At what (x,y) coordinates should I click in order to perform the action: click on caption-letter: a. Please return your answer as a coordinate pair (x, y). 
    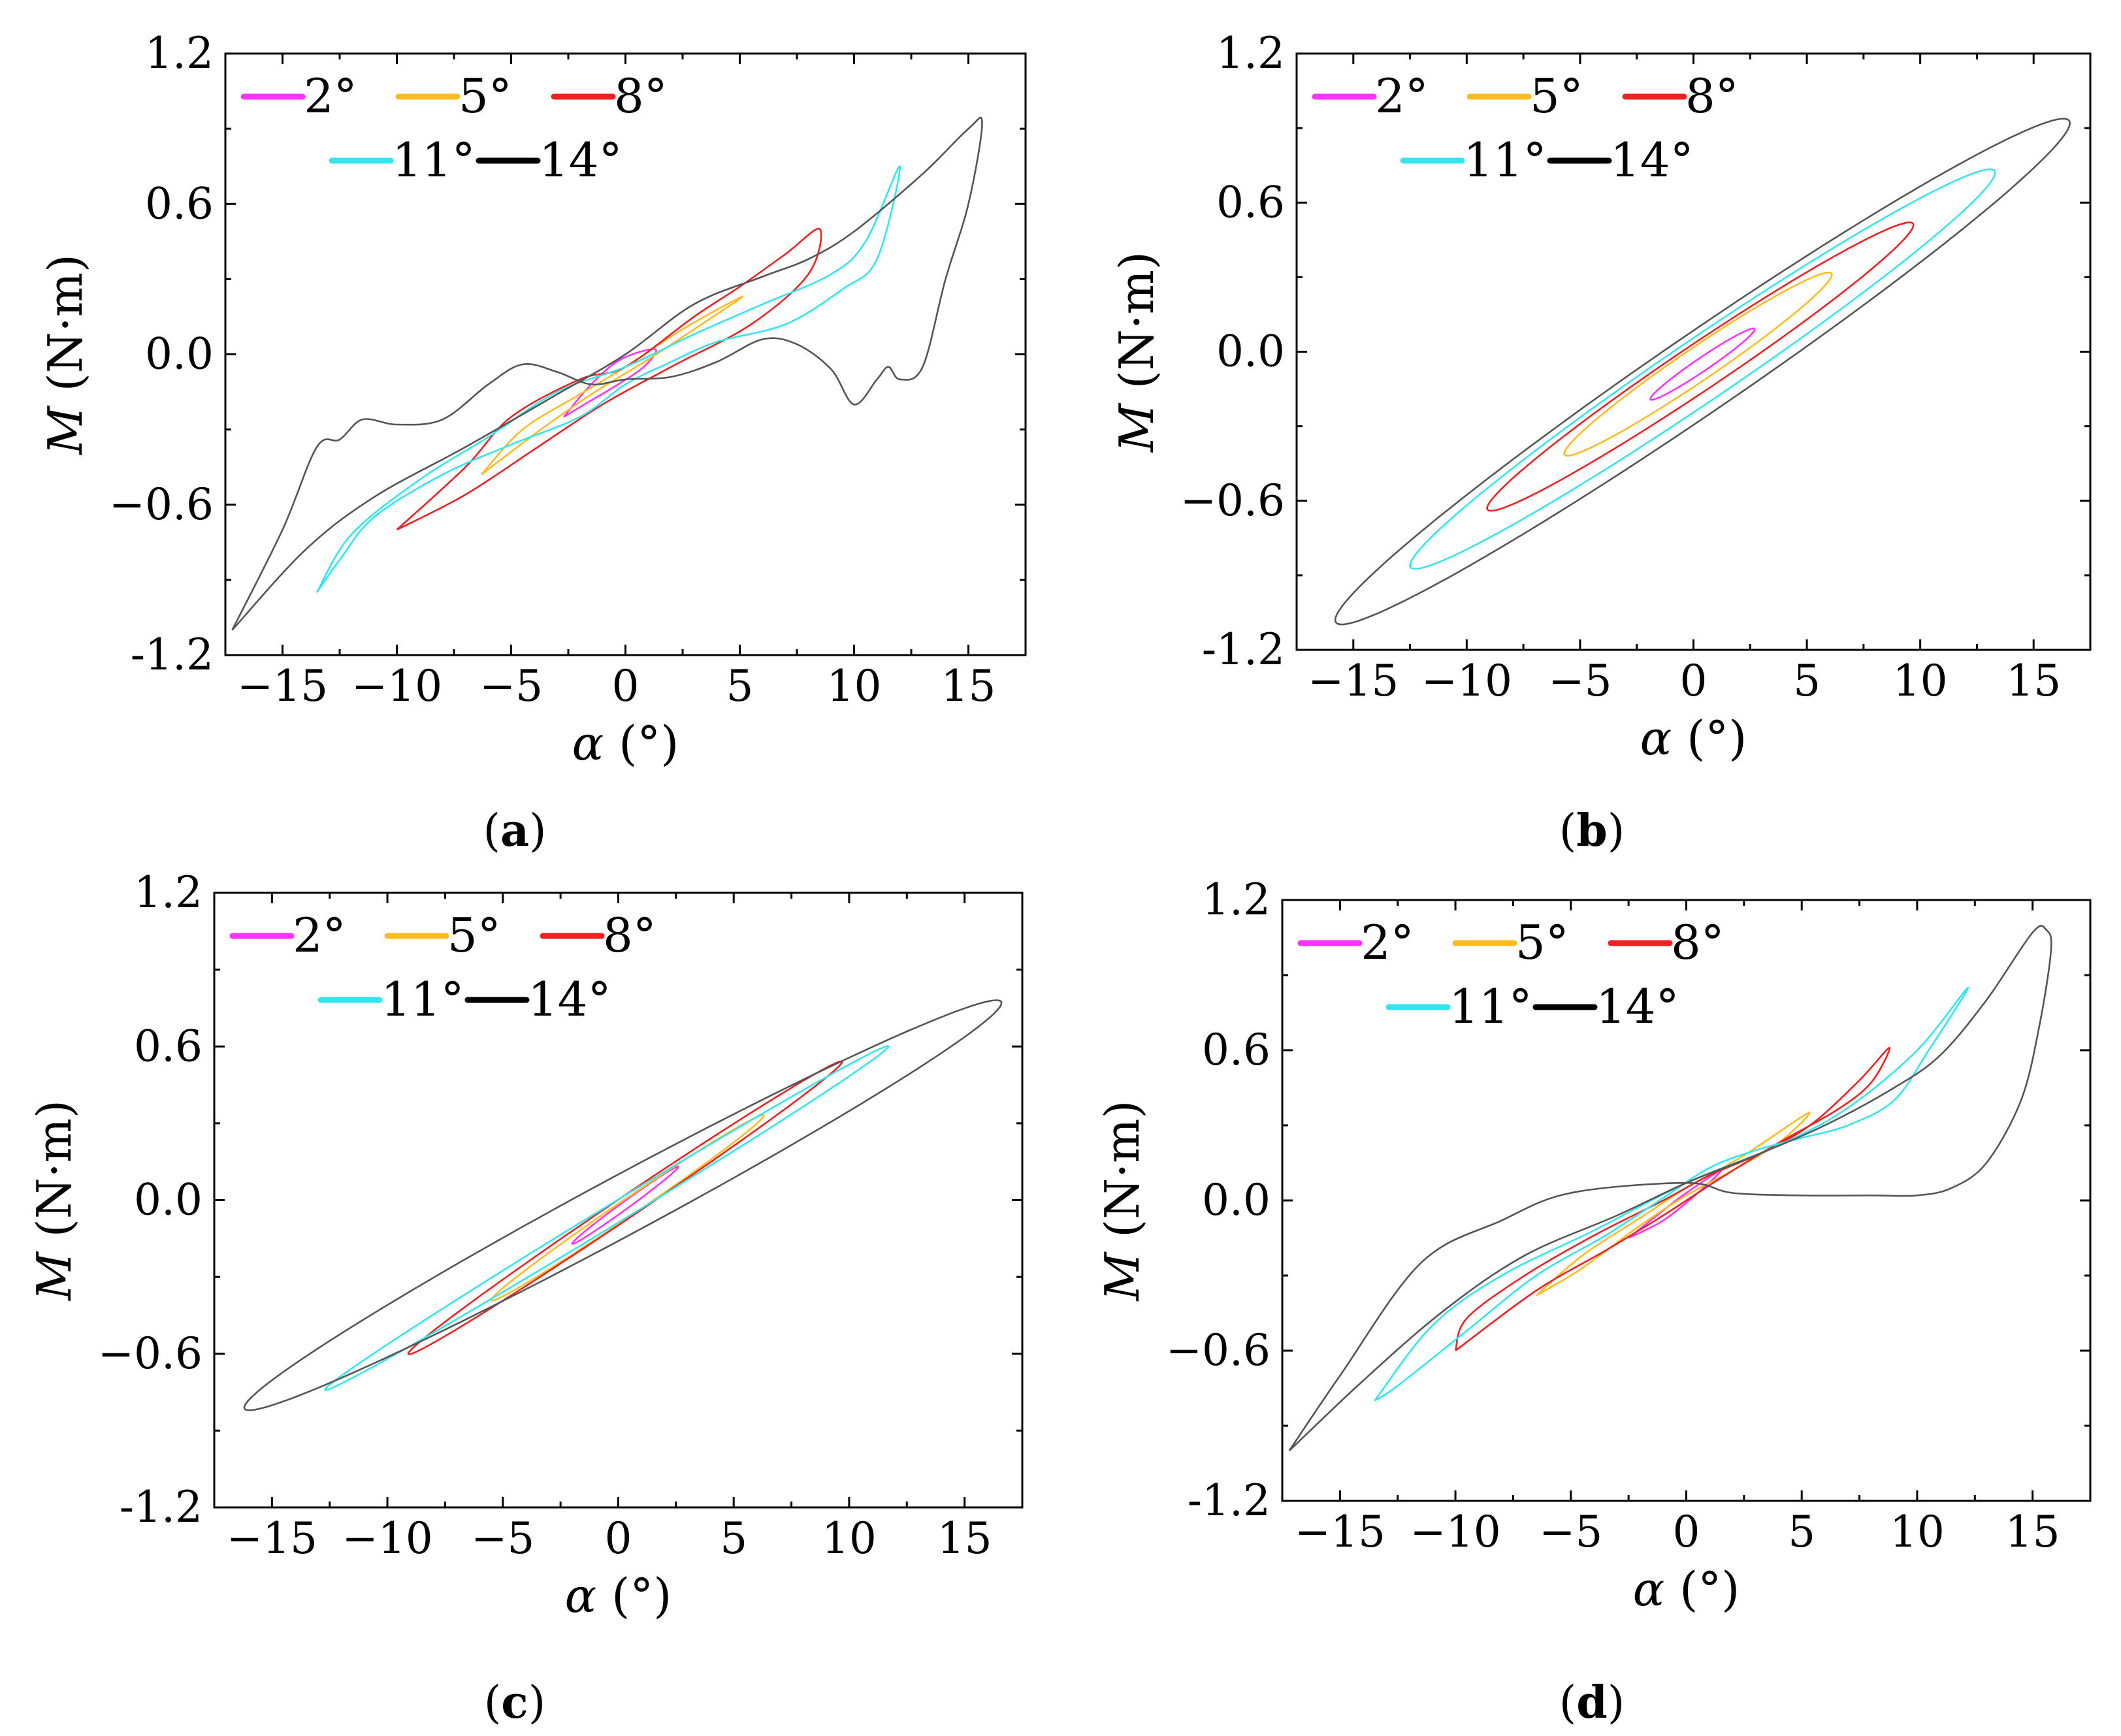
    Looking at the image, I should click on (514, 831).